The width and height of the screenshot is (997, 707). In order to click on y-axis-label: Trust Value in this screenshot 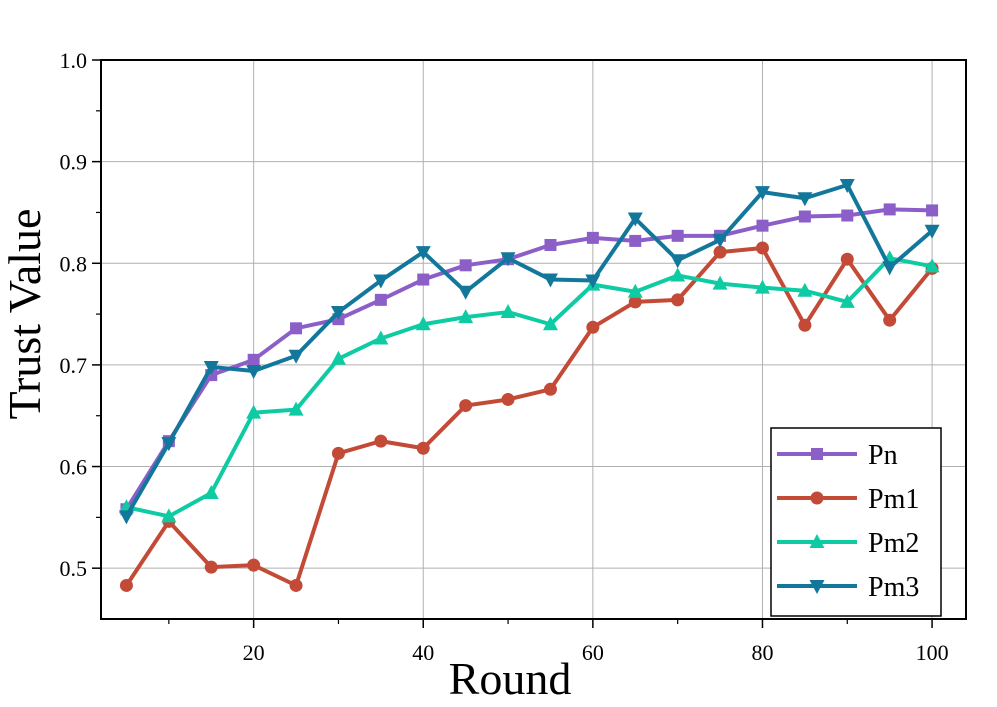, I will do `click(25, 314)`.